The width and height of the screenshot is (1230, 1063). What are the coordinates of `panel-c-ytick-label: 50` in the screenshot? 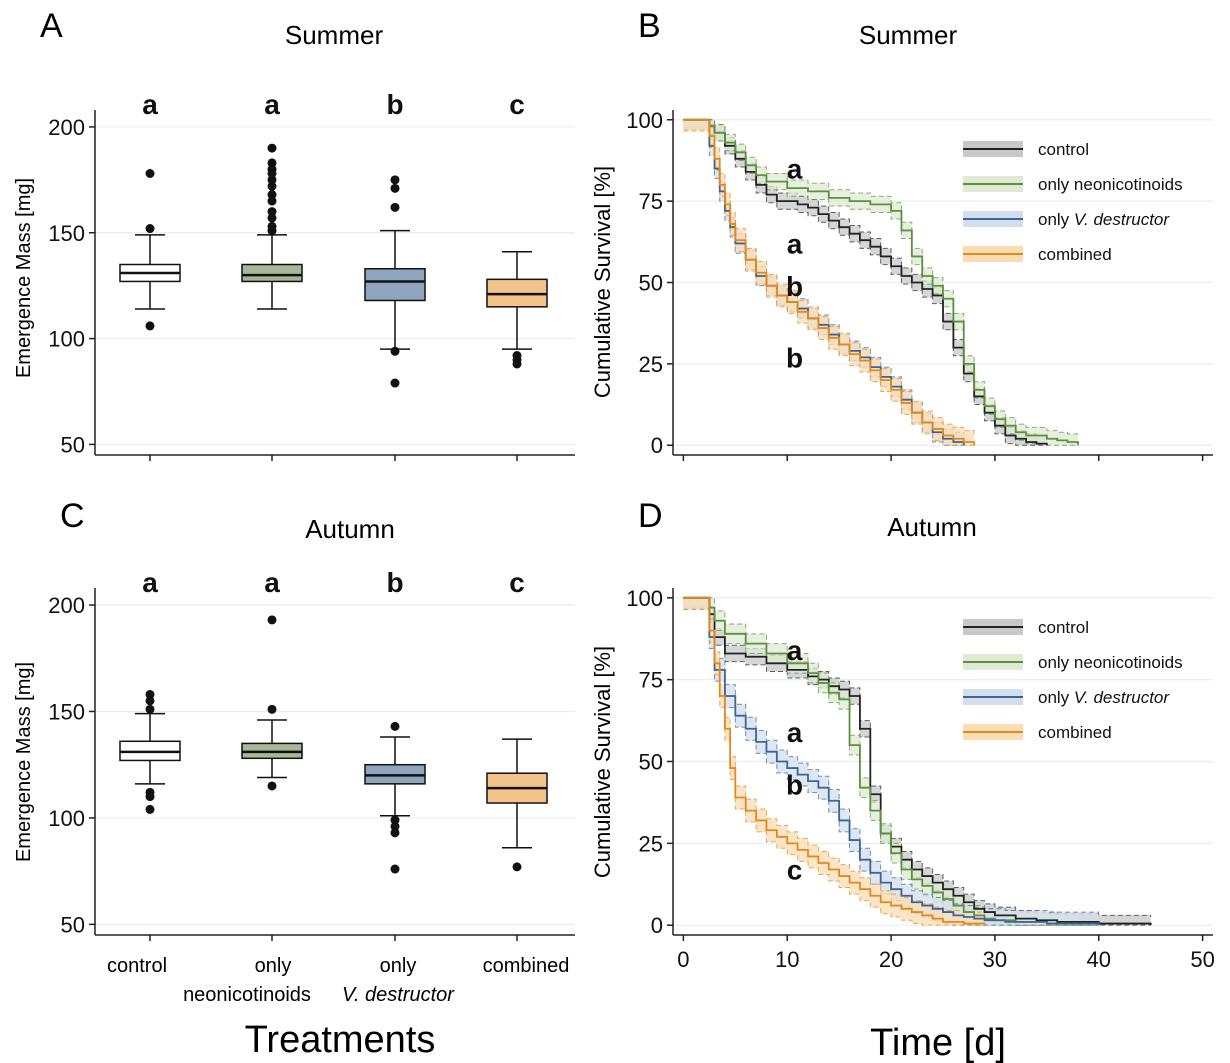 It's located at (73, 924).